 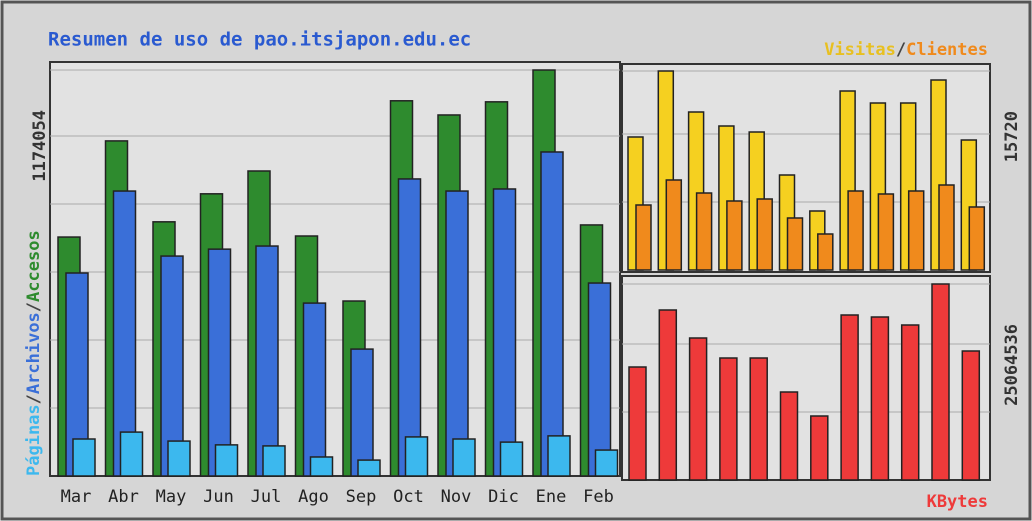 I want to click on legend: Visitas/Clientes, so click(x=906, y=50).